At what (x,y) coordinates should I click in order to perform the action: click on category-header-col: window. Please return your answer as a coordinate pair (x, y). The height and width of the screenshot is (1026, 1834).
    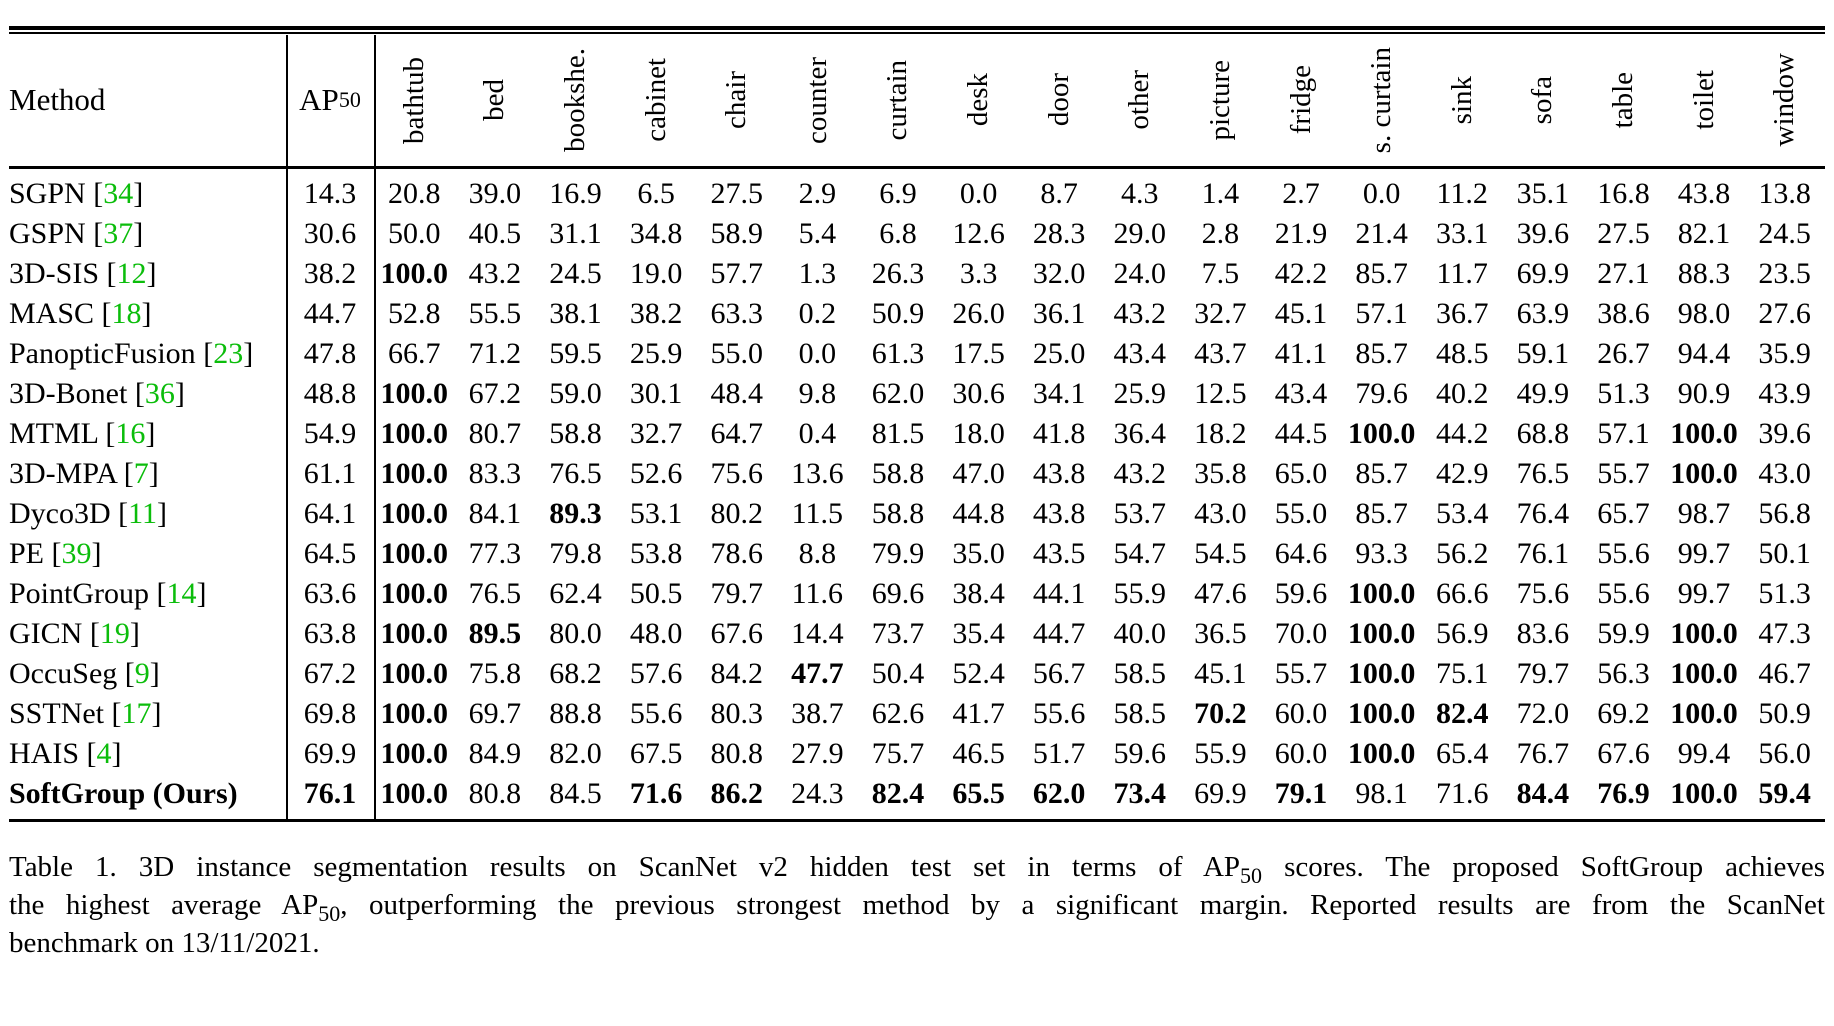
    Looking at the image, I should click on (1784, 100).